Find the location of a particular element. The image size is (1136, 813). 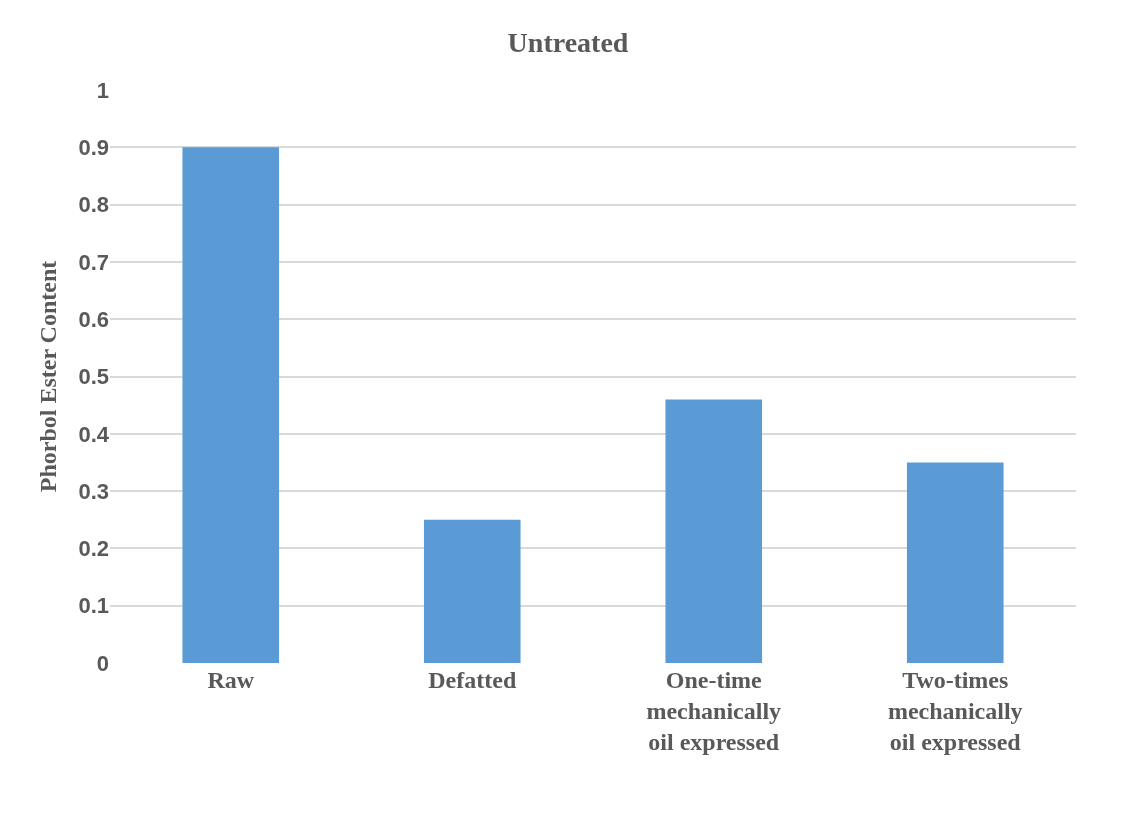

y-tick-label: 0 is located at coordinates (102, 663).